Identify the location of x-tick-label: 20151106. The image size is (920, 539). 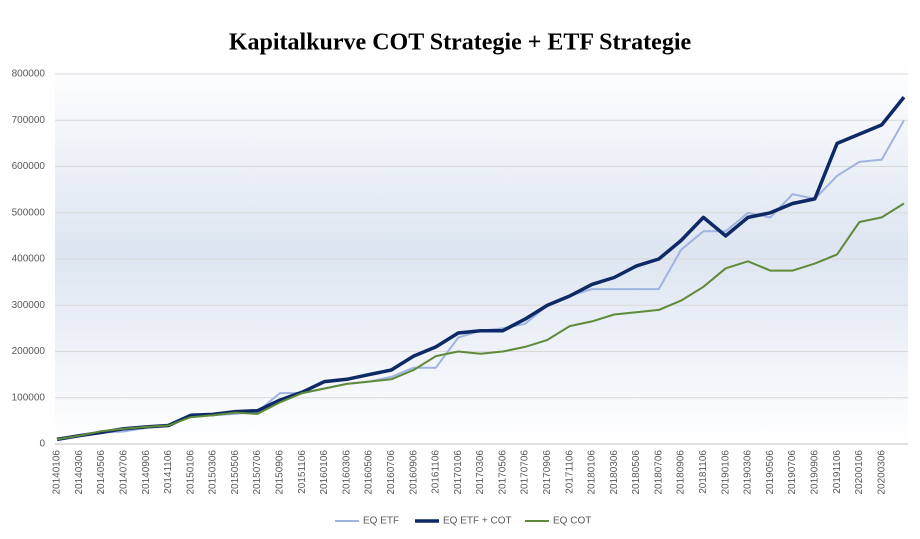
(302, 472).